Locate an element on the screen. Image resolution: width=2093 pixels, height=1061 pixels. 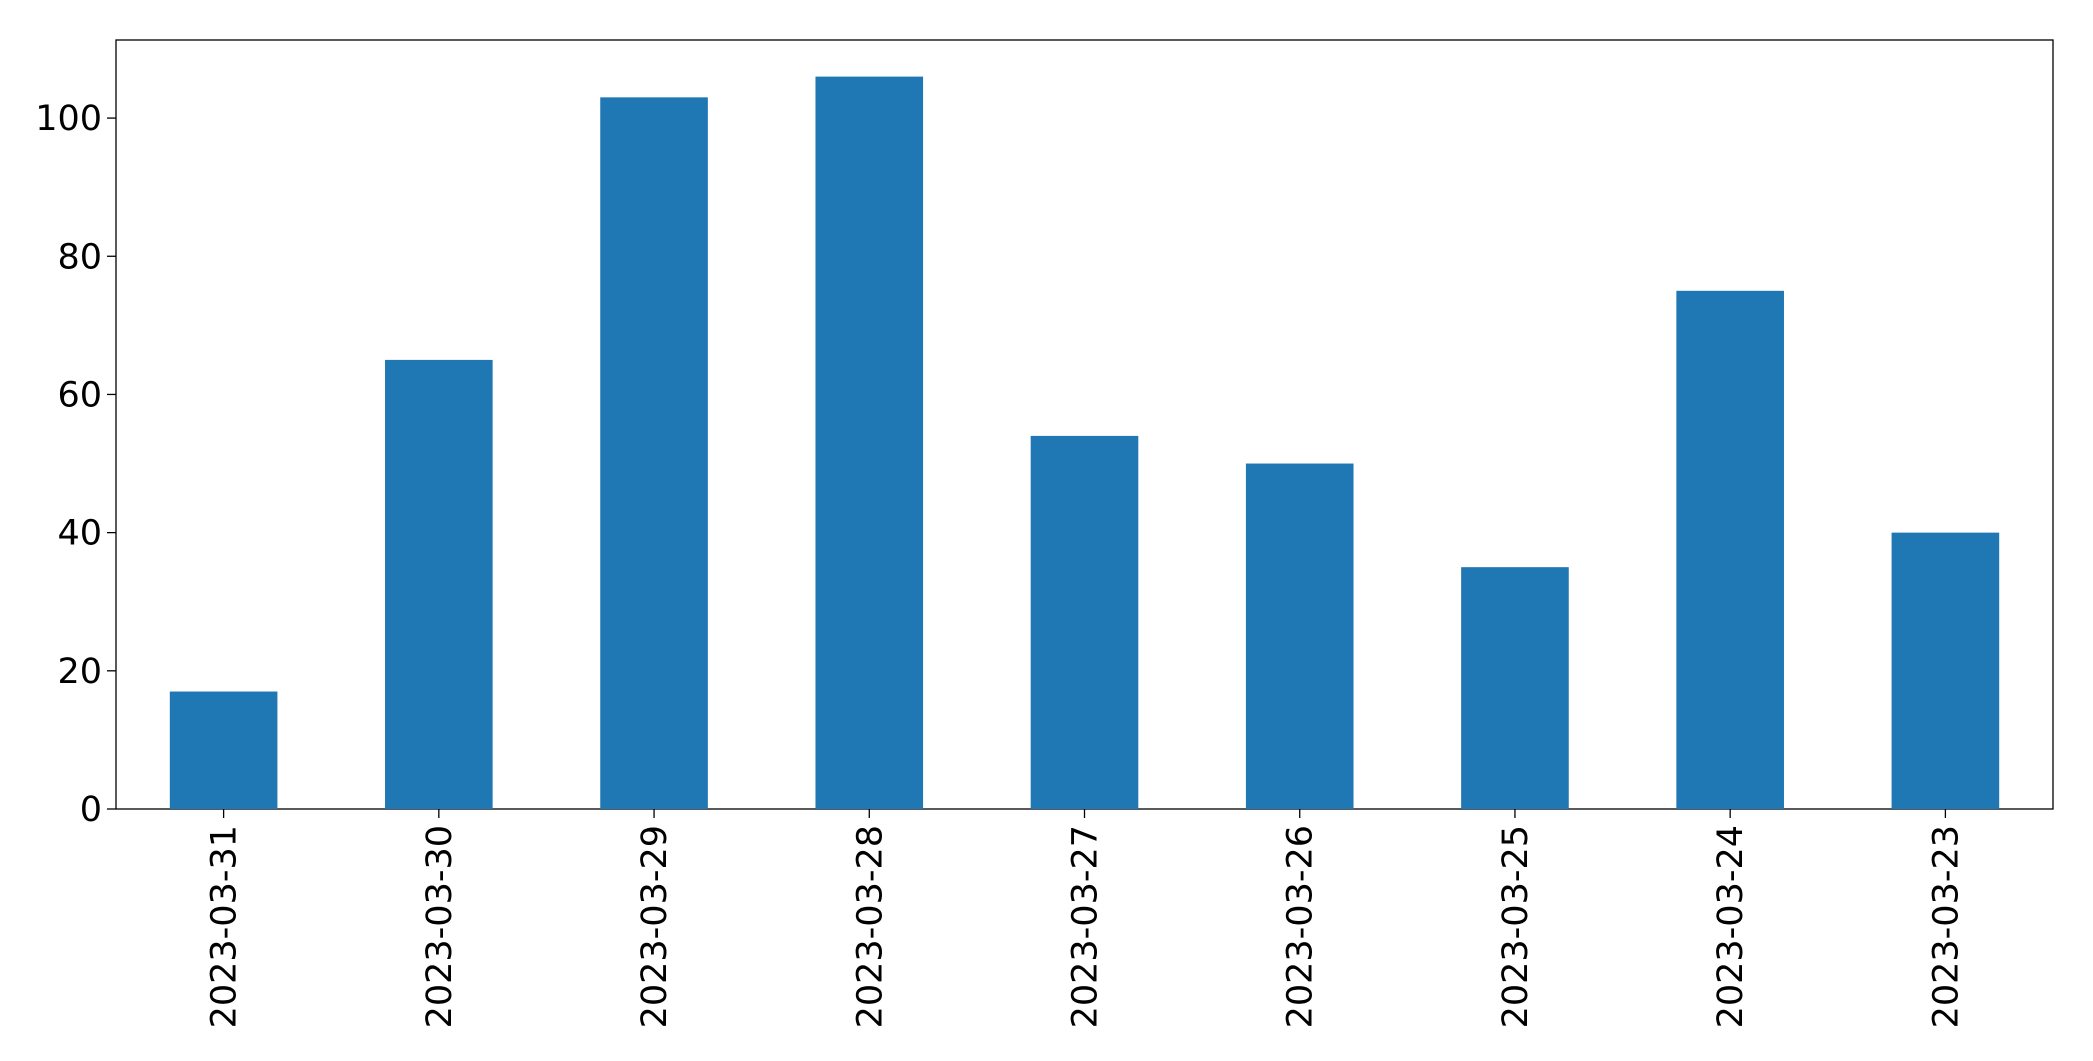
x-tick-label: 2023-03-29 is located at coordinates (655, 926).